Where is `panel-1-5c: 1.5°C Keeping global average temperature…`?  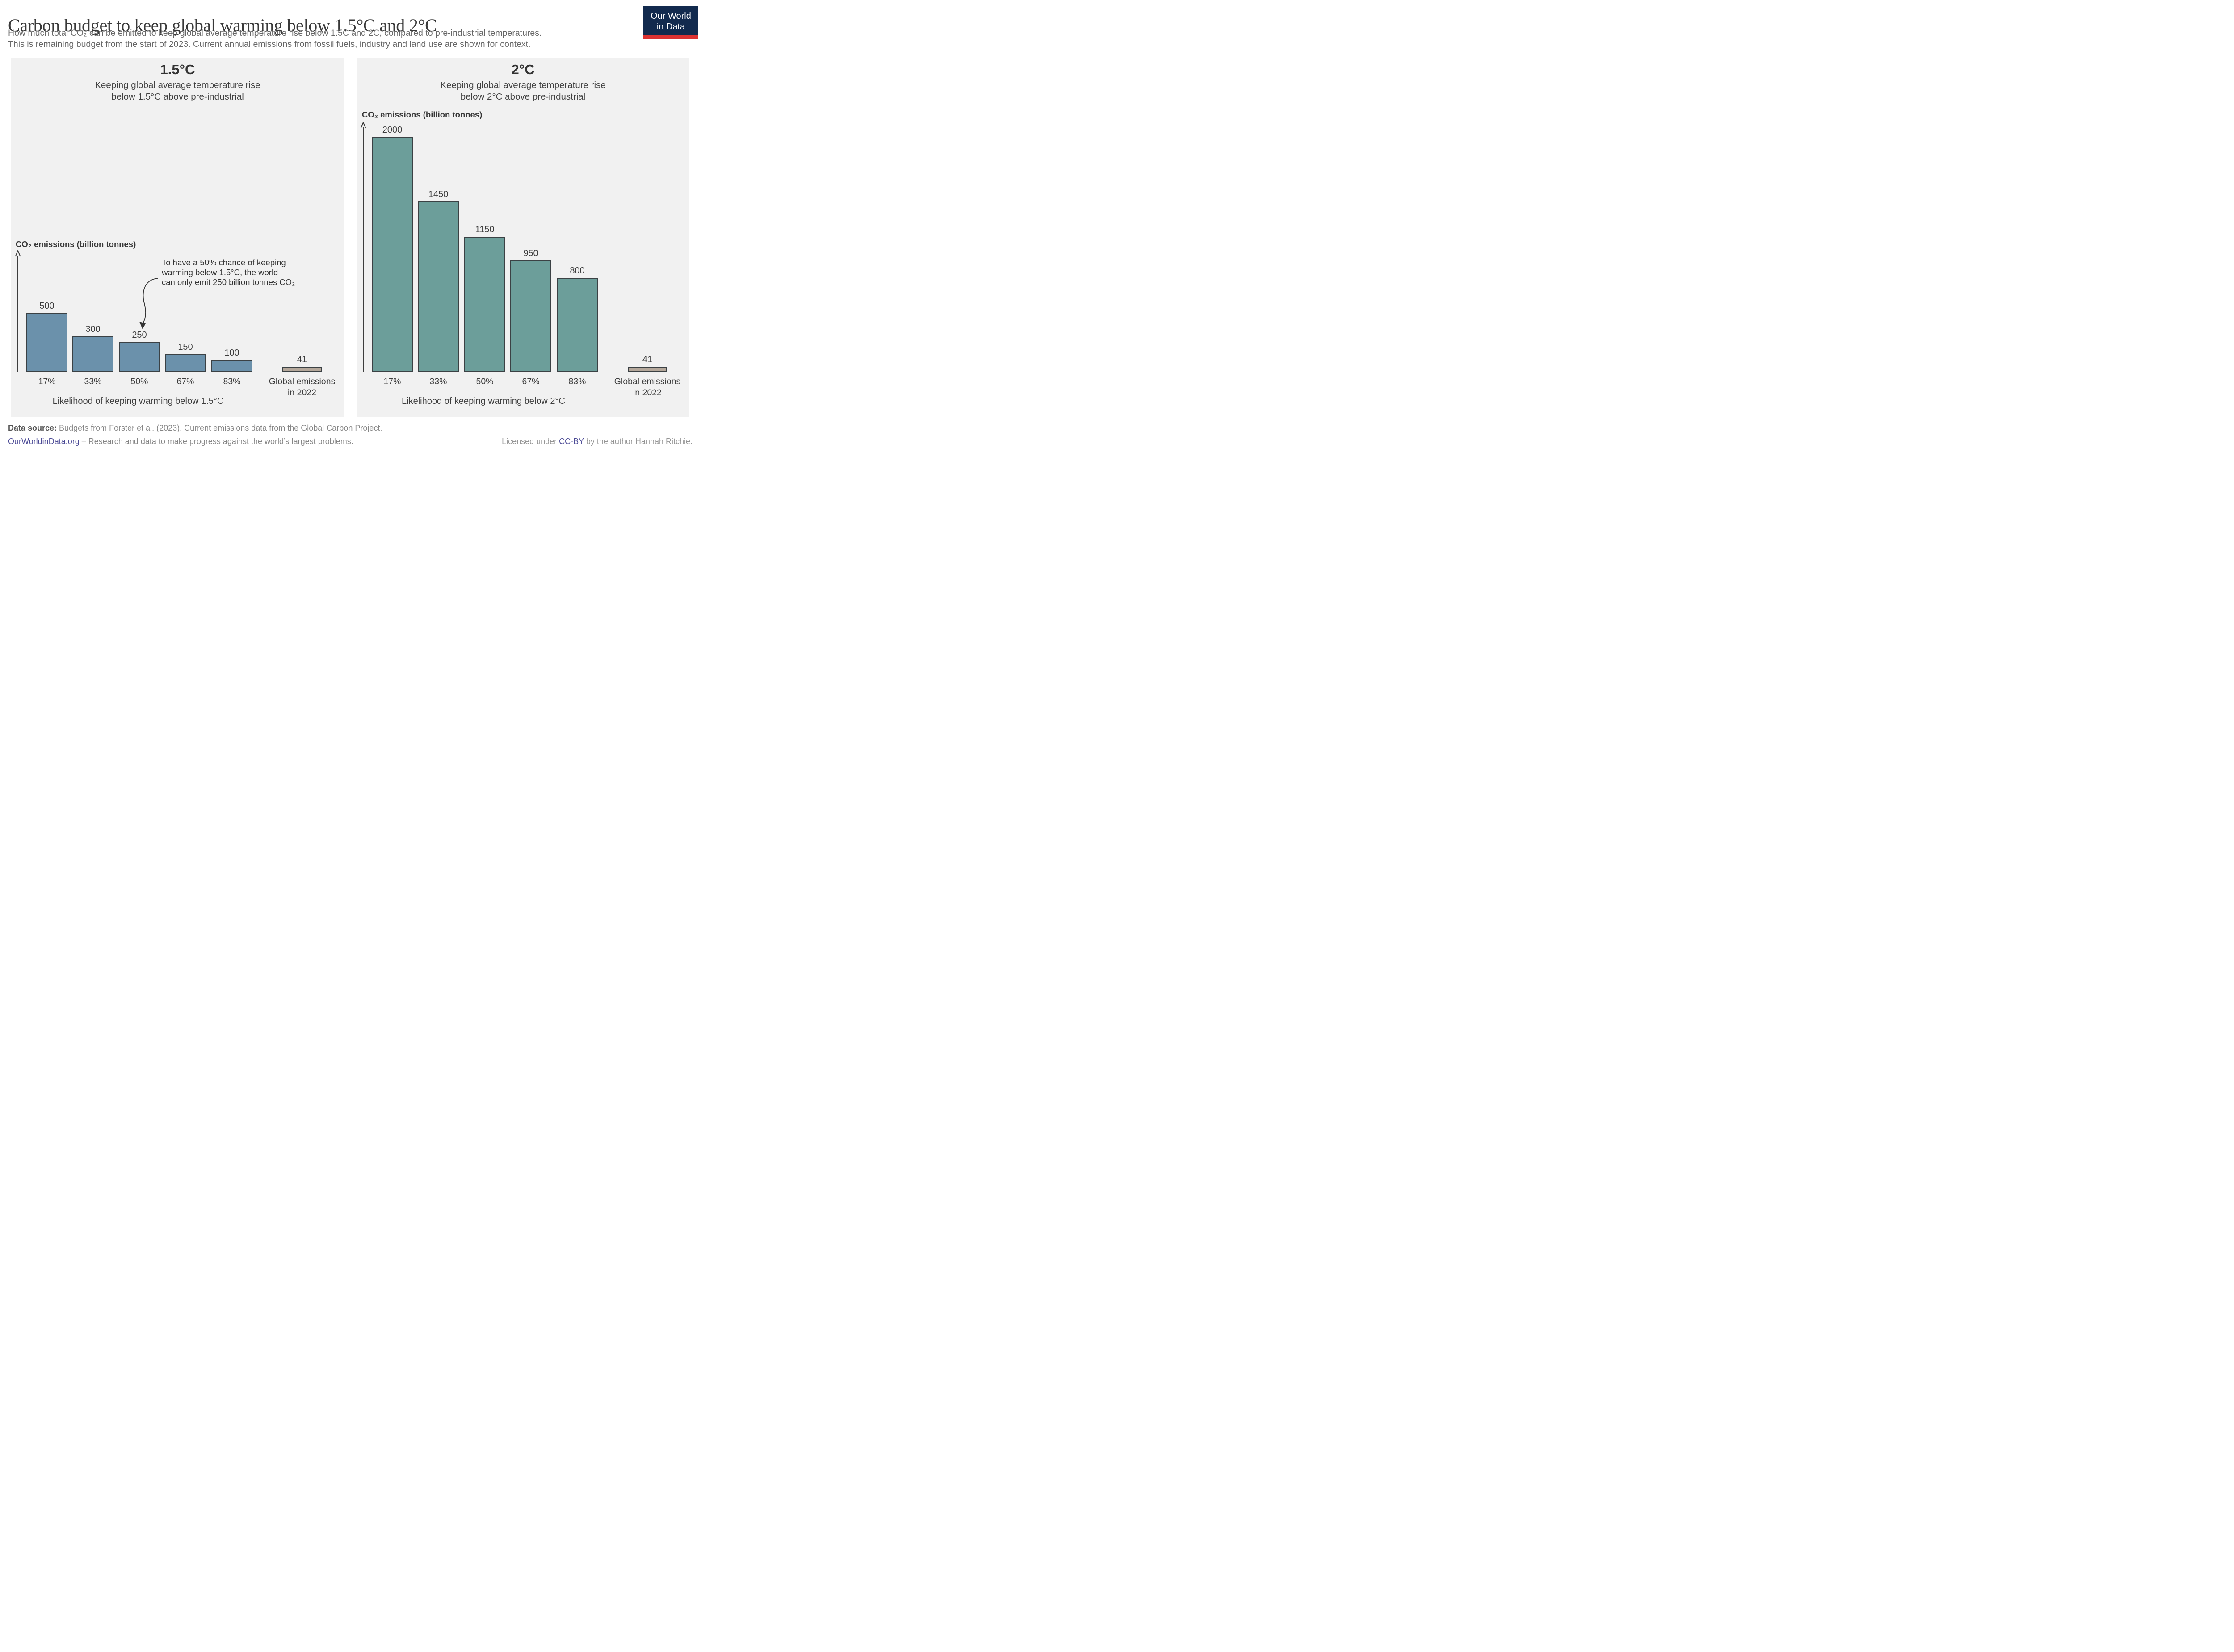 panel-1-5c: 1.5°C Keeping global average temperature… is located at coordinates (177, 237).